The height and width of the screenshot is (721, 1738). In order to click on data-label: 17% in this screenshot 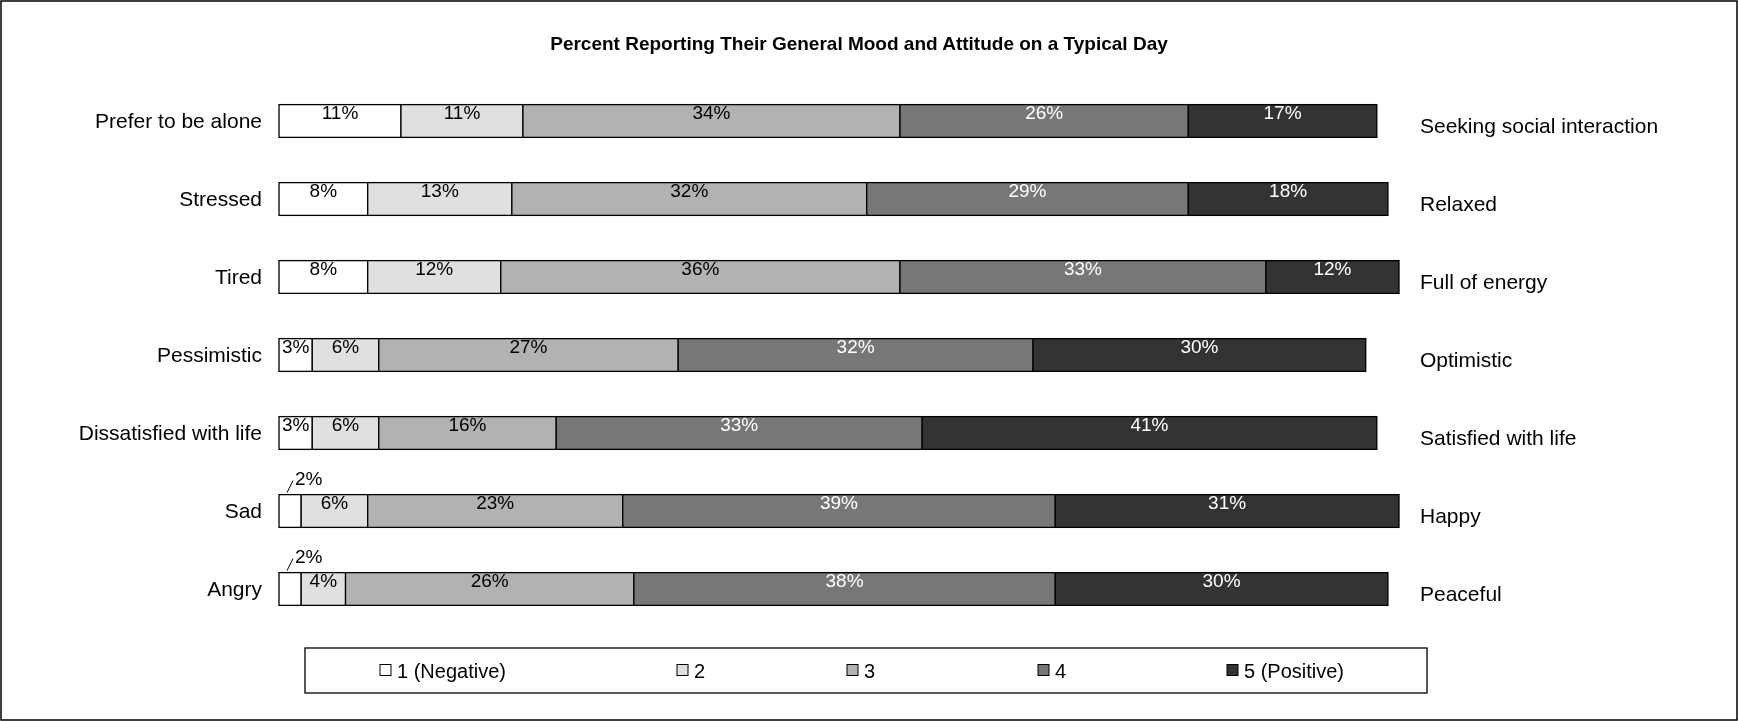, I will do `click(1282, 112)`.